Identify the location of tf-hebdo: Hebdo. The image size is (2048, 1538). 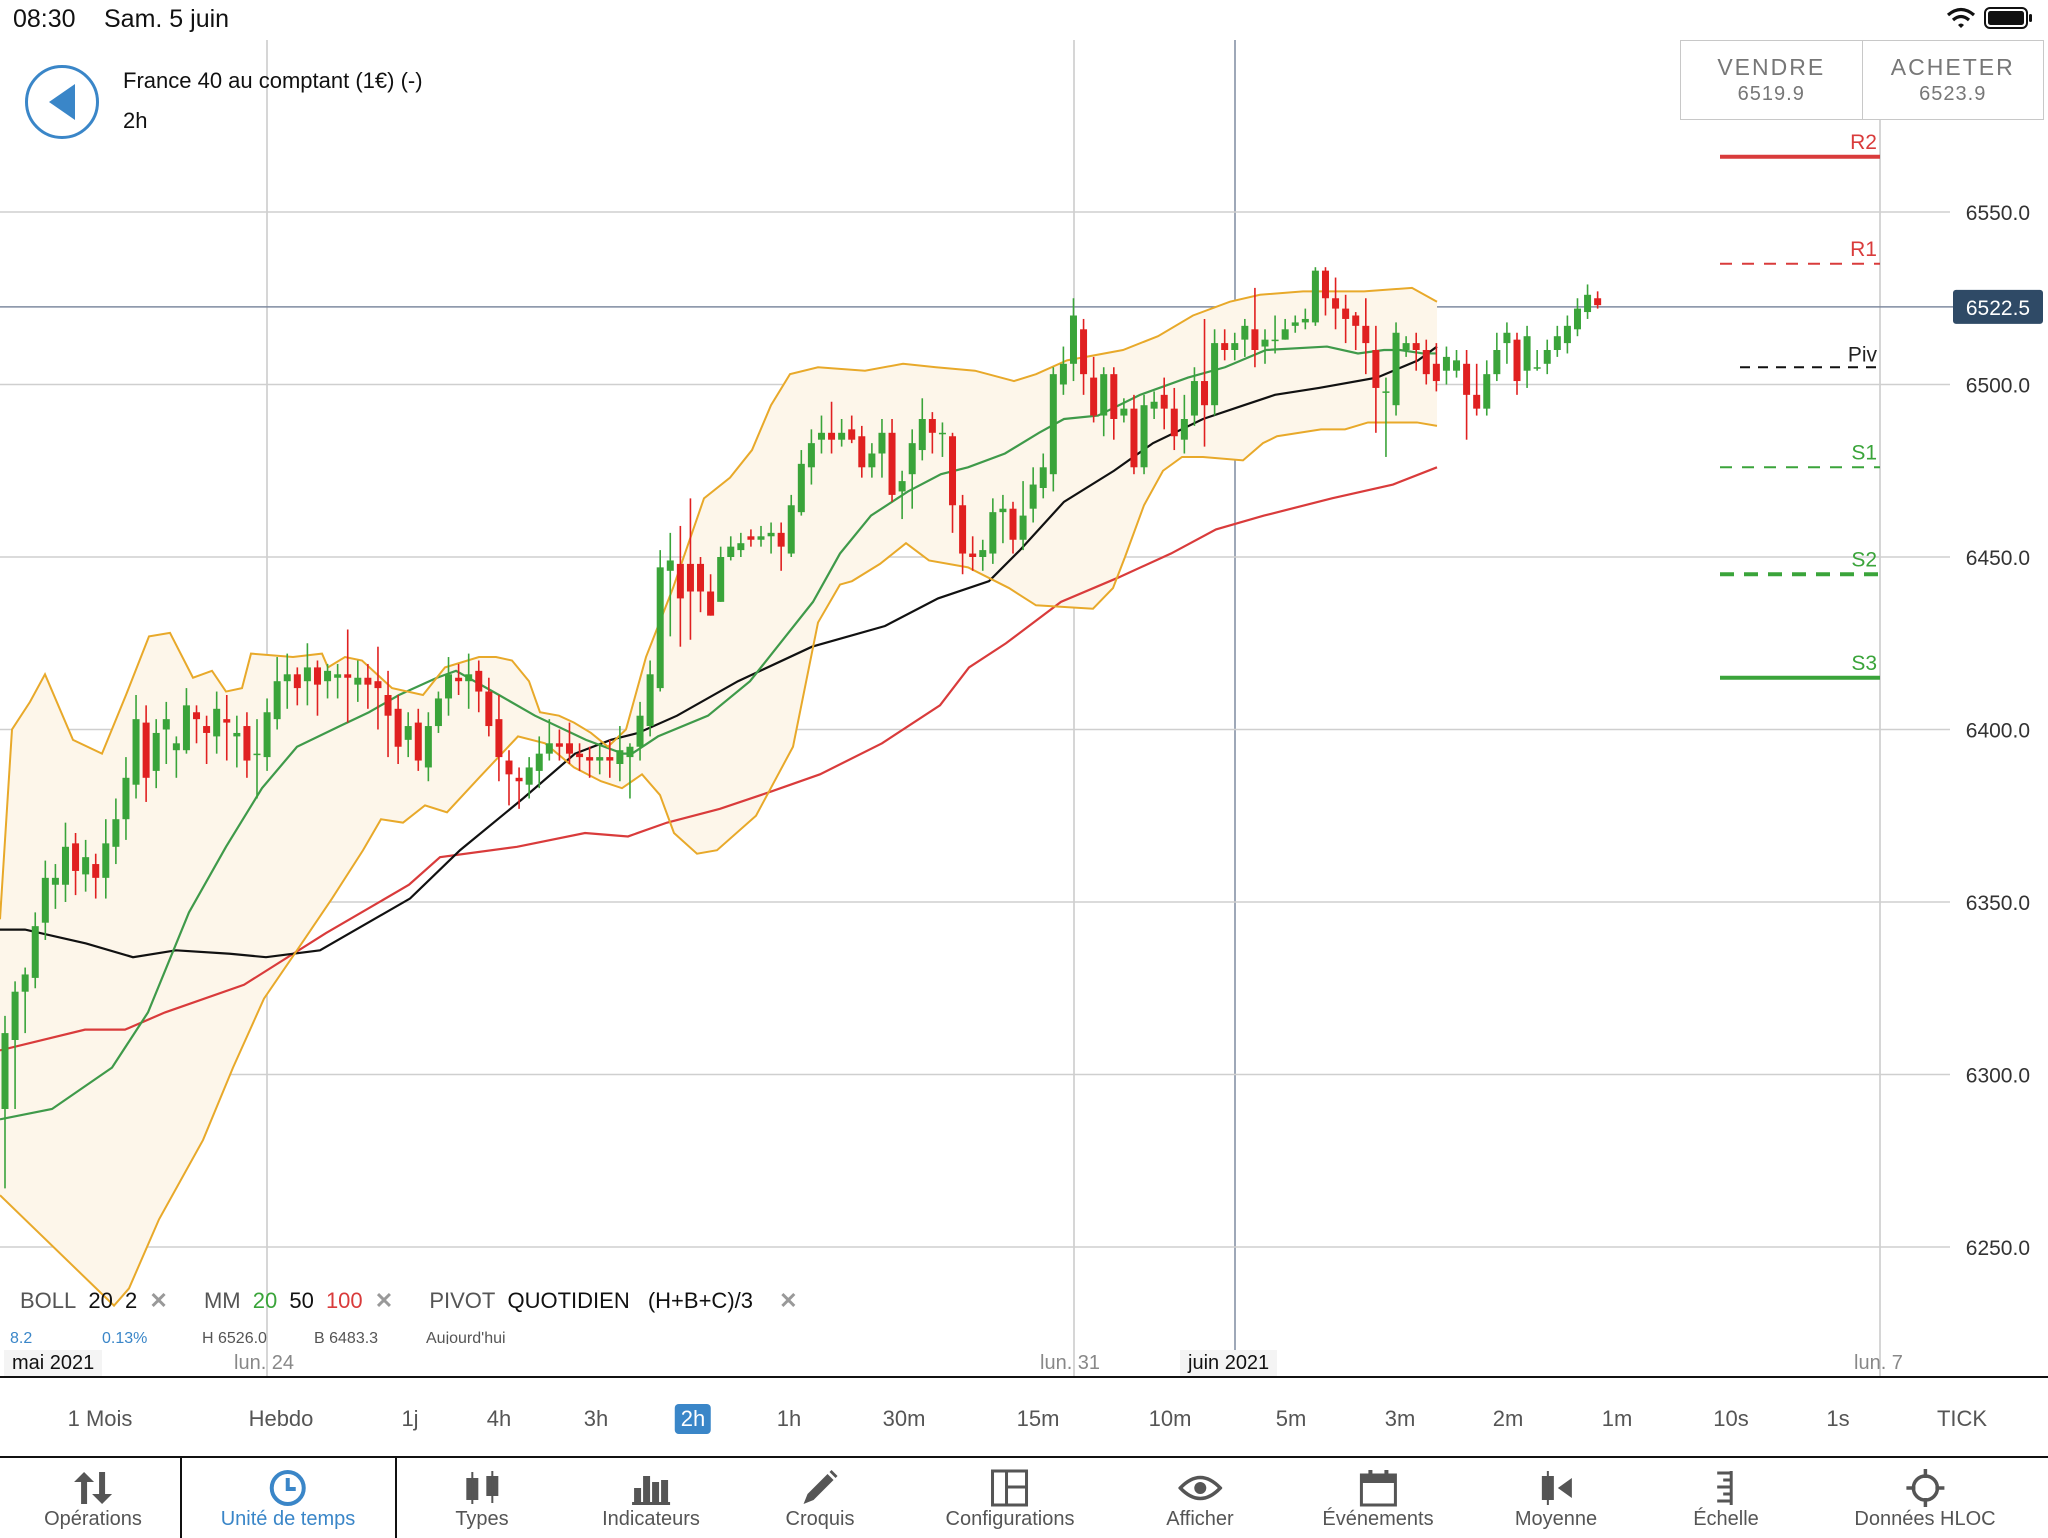
(281, 1418).